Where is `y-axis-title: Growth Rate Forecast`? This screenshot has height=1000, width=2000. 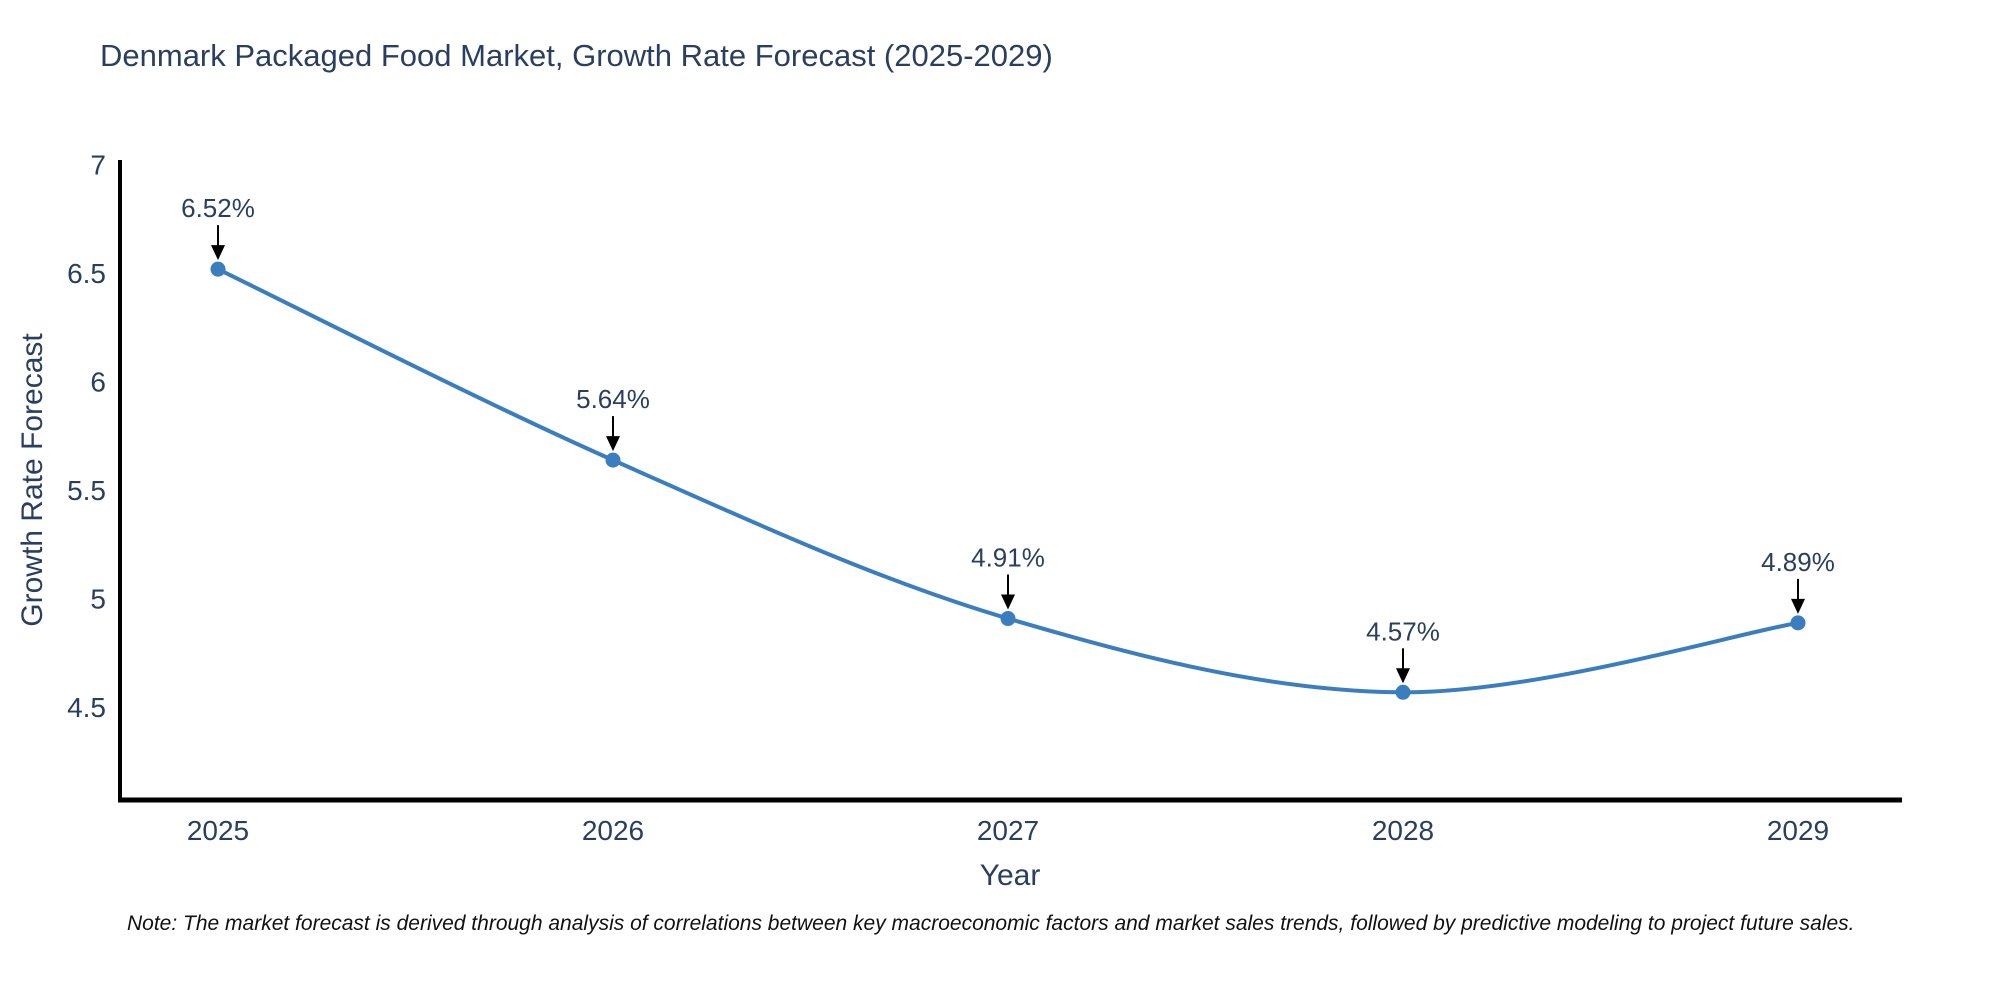
y-axis-title: Growth Rate Forecast is located at coordinates (32, 480).